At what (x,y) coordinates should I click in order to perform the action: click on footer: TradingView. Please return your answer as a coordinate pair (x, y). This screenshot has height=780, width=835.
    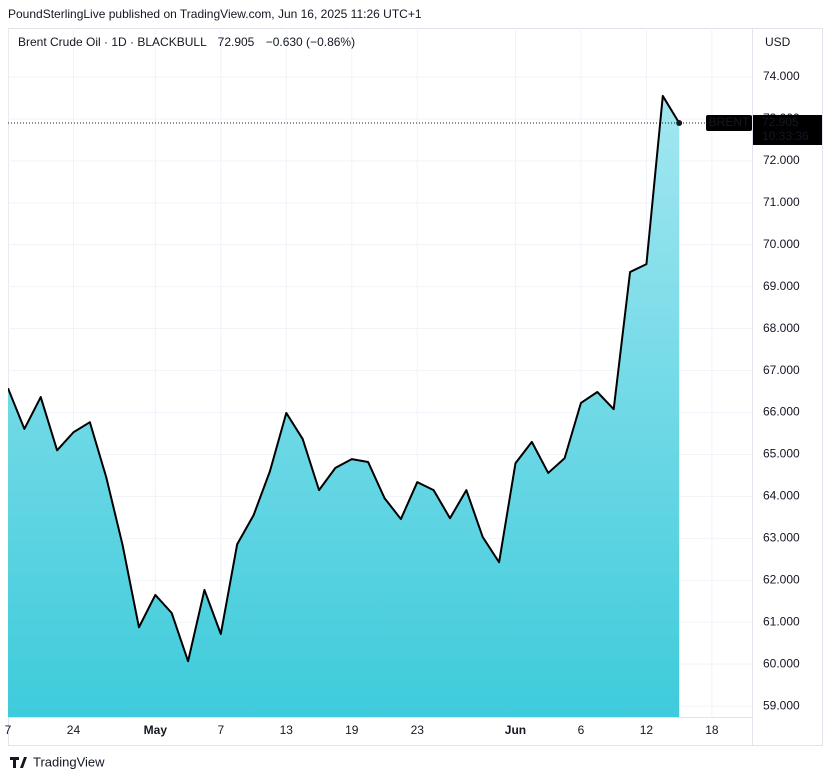
    Looking at the image, I should click on (69, 761).